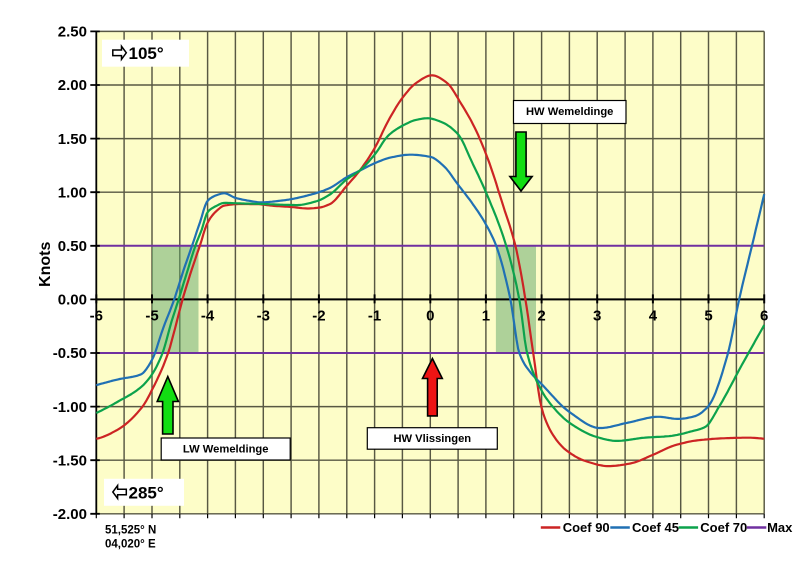  Describe the element at coordinates (70, 460) in the screenshot. I see `svg-text: -1.50` at that location.